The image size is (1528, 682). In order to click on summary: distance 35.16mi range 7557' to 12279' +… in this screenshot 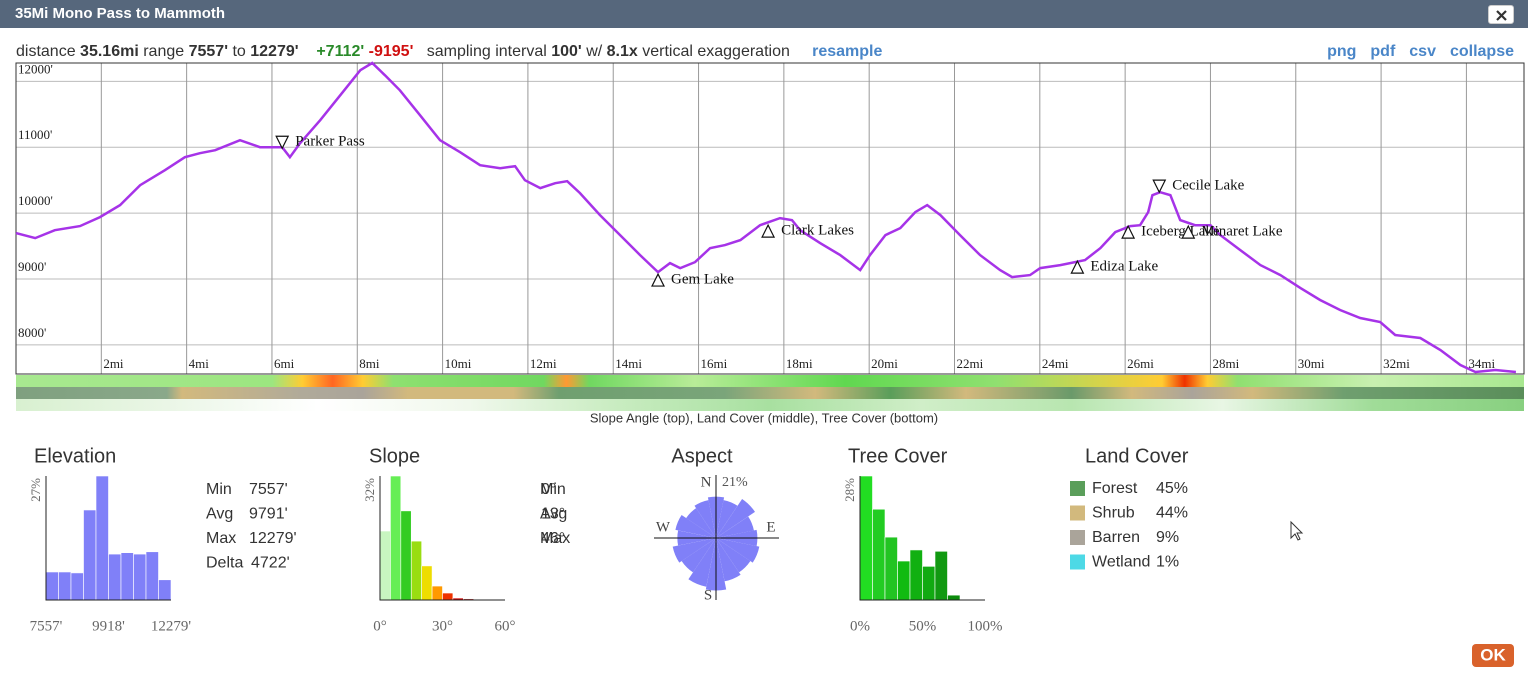, I will do `click(449, 52)`.